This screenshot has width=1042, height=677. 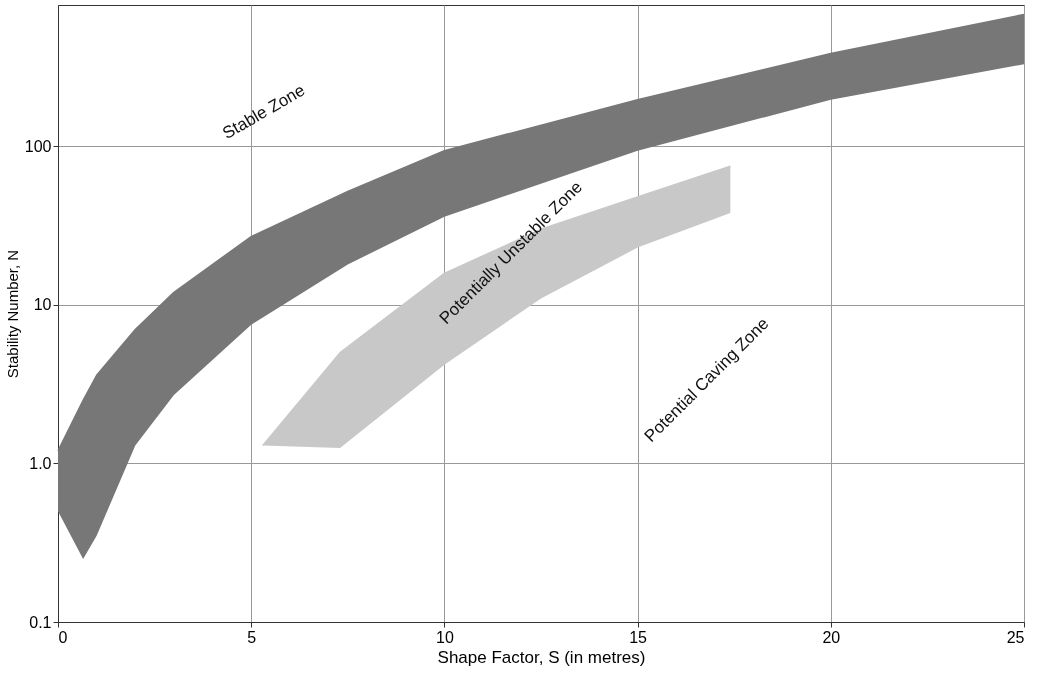 What do you see at coordinates (63, 637) in the screenshot?
I see `x-tick-label: 0` at bounding box center [63, 637].